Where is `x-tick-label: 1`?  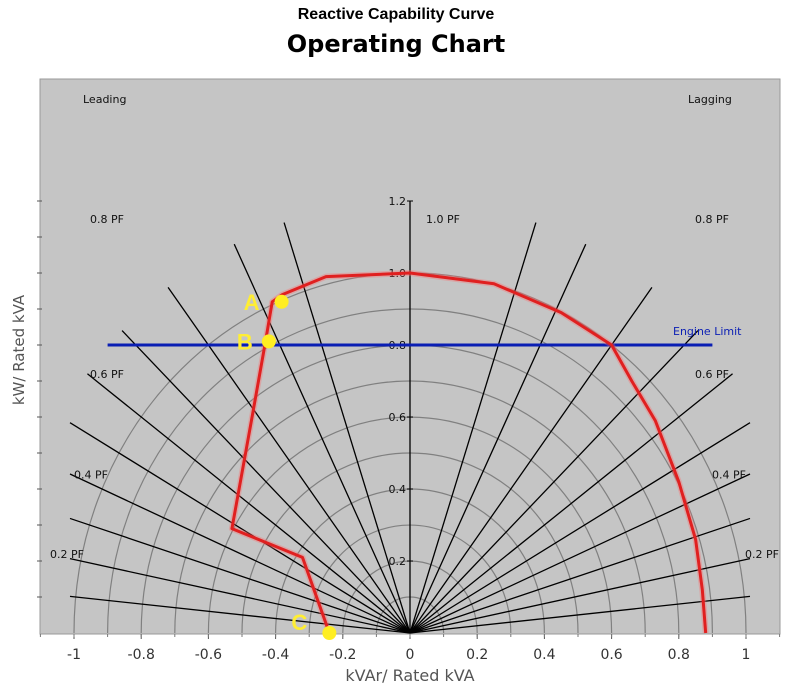 x-tick-label: 1 is located at coordinates (746, 655).